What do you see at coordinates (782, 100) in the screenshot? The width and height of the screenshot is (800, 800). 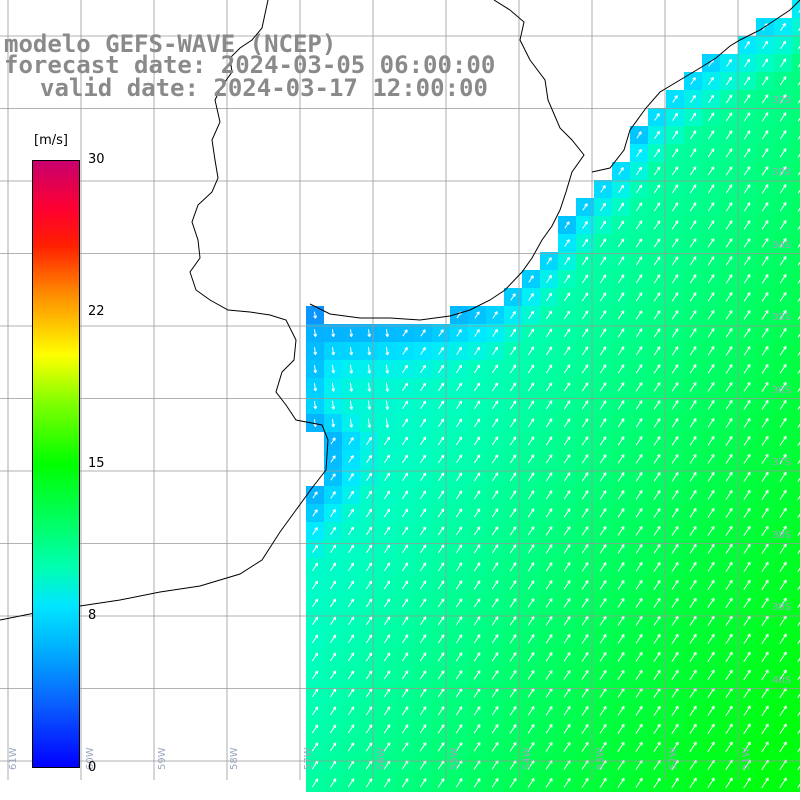 I see `lat-label: 32S` at bounding box center [782, 100].